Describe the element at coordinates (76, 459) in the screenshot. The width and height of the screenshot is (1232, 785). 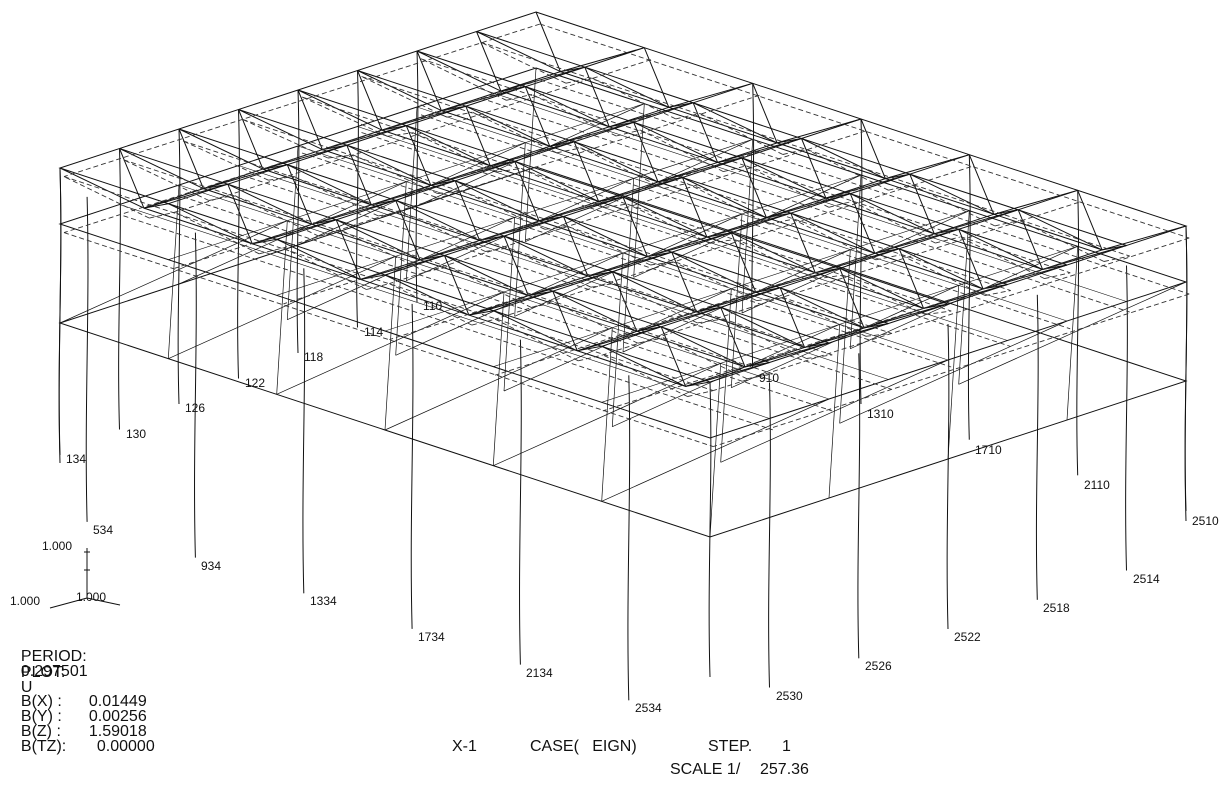
I see `node-label-top: 134` at that location.